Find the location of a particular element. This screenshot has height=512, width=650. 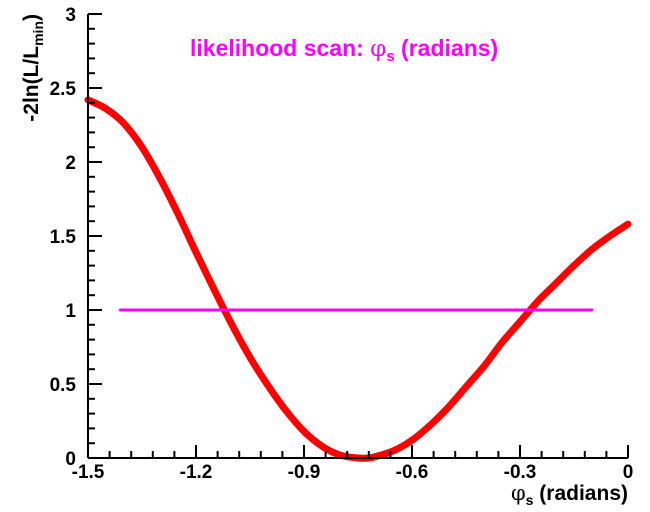

x-tick-label: 0 is located at coordinates (628, 472).